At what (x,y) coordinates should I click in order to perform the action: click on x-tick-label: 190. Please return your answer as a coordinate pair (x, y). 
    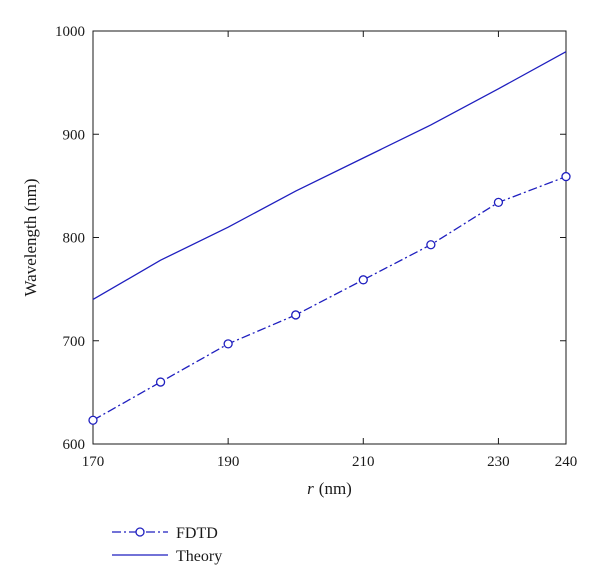
    Looking at the image, I should click on (228, 462).